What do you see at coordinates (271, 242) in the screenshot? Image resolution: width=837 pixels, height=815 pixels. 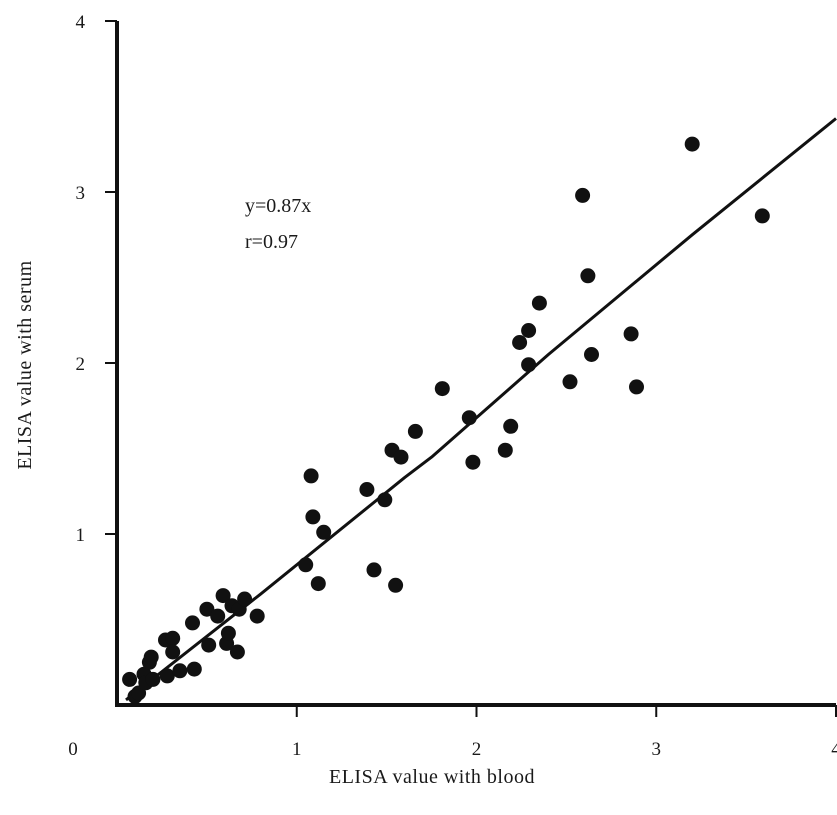 I see `correlation-annotation: r=0.97` at bounding box center [271, 242].